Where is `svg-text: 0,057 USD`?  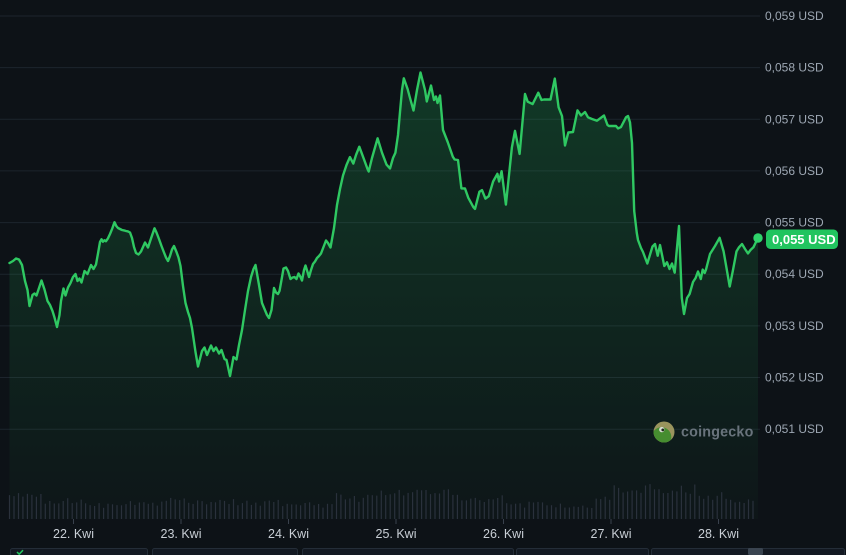
svg-text: 0,057 USD is located at coordinates (794, 119).